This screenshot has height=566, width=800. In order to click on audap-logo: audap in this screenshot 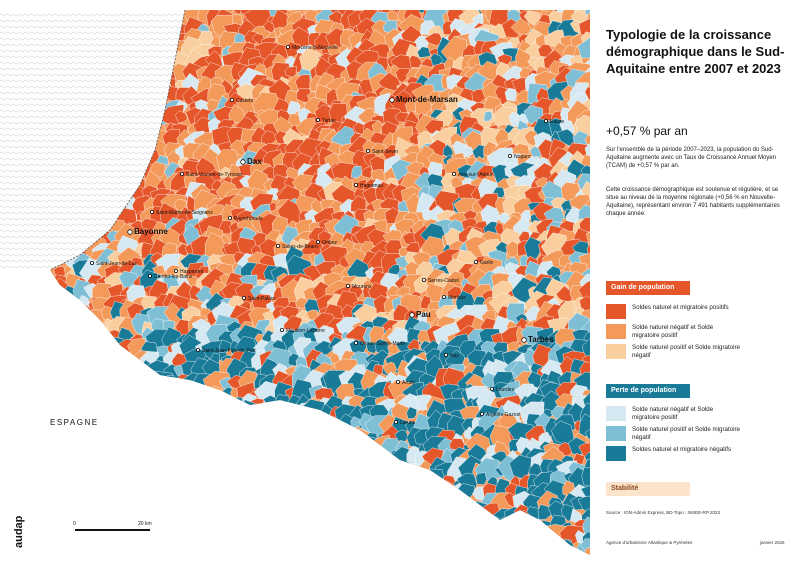, I will do `click(19, 531)`.